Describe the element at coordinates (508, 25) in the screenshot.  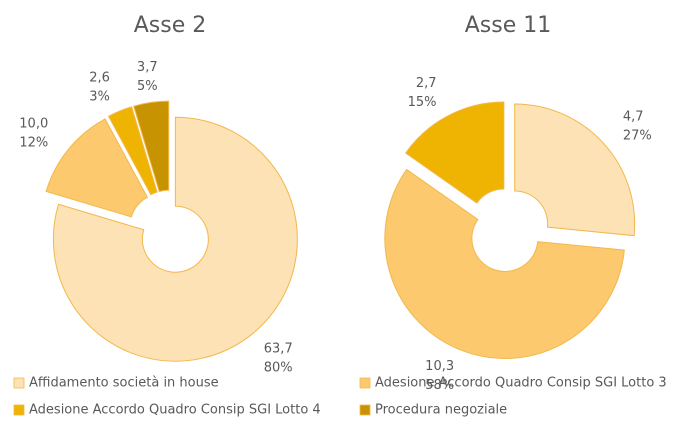
I see `chart-title: Asse 11` at that location.